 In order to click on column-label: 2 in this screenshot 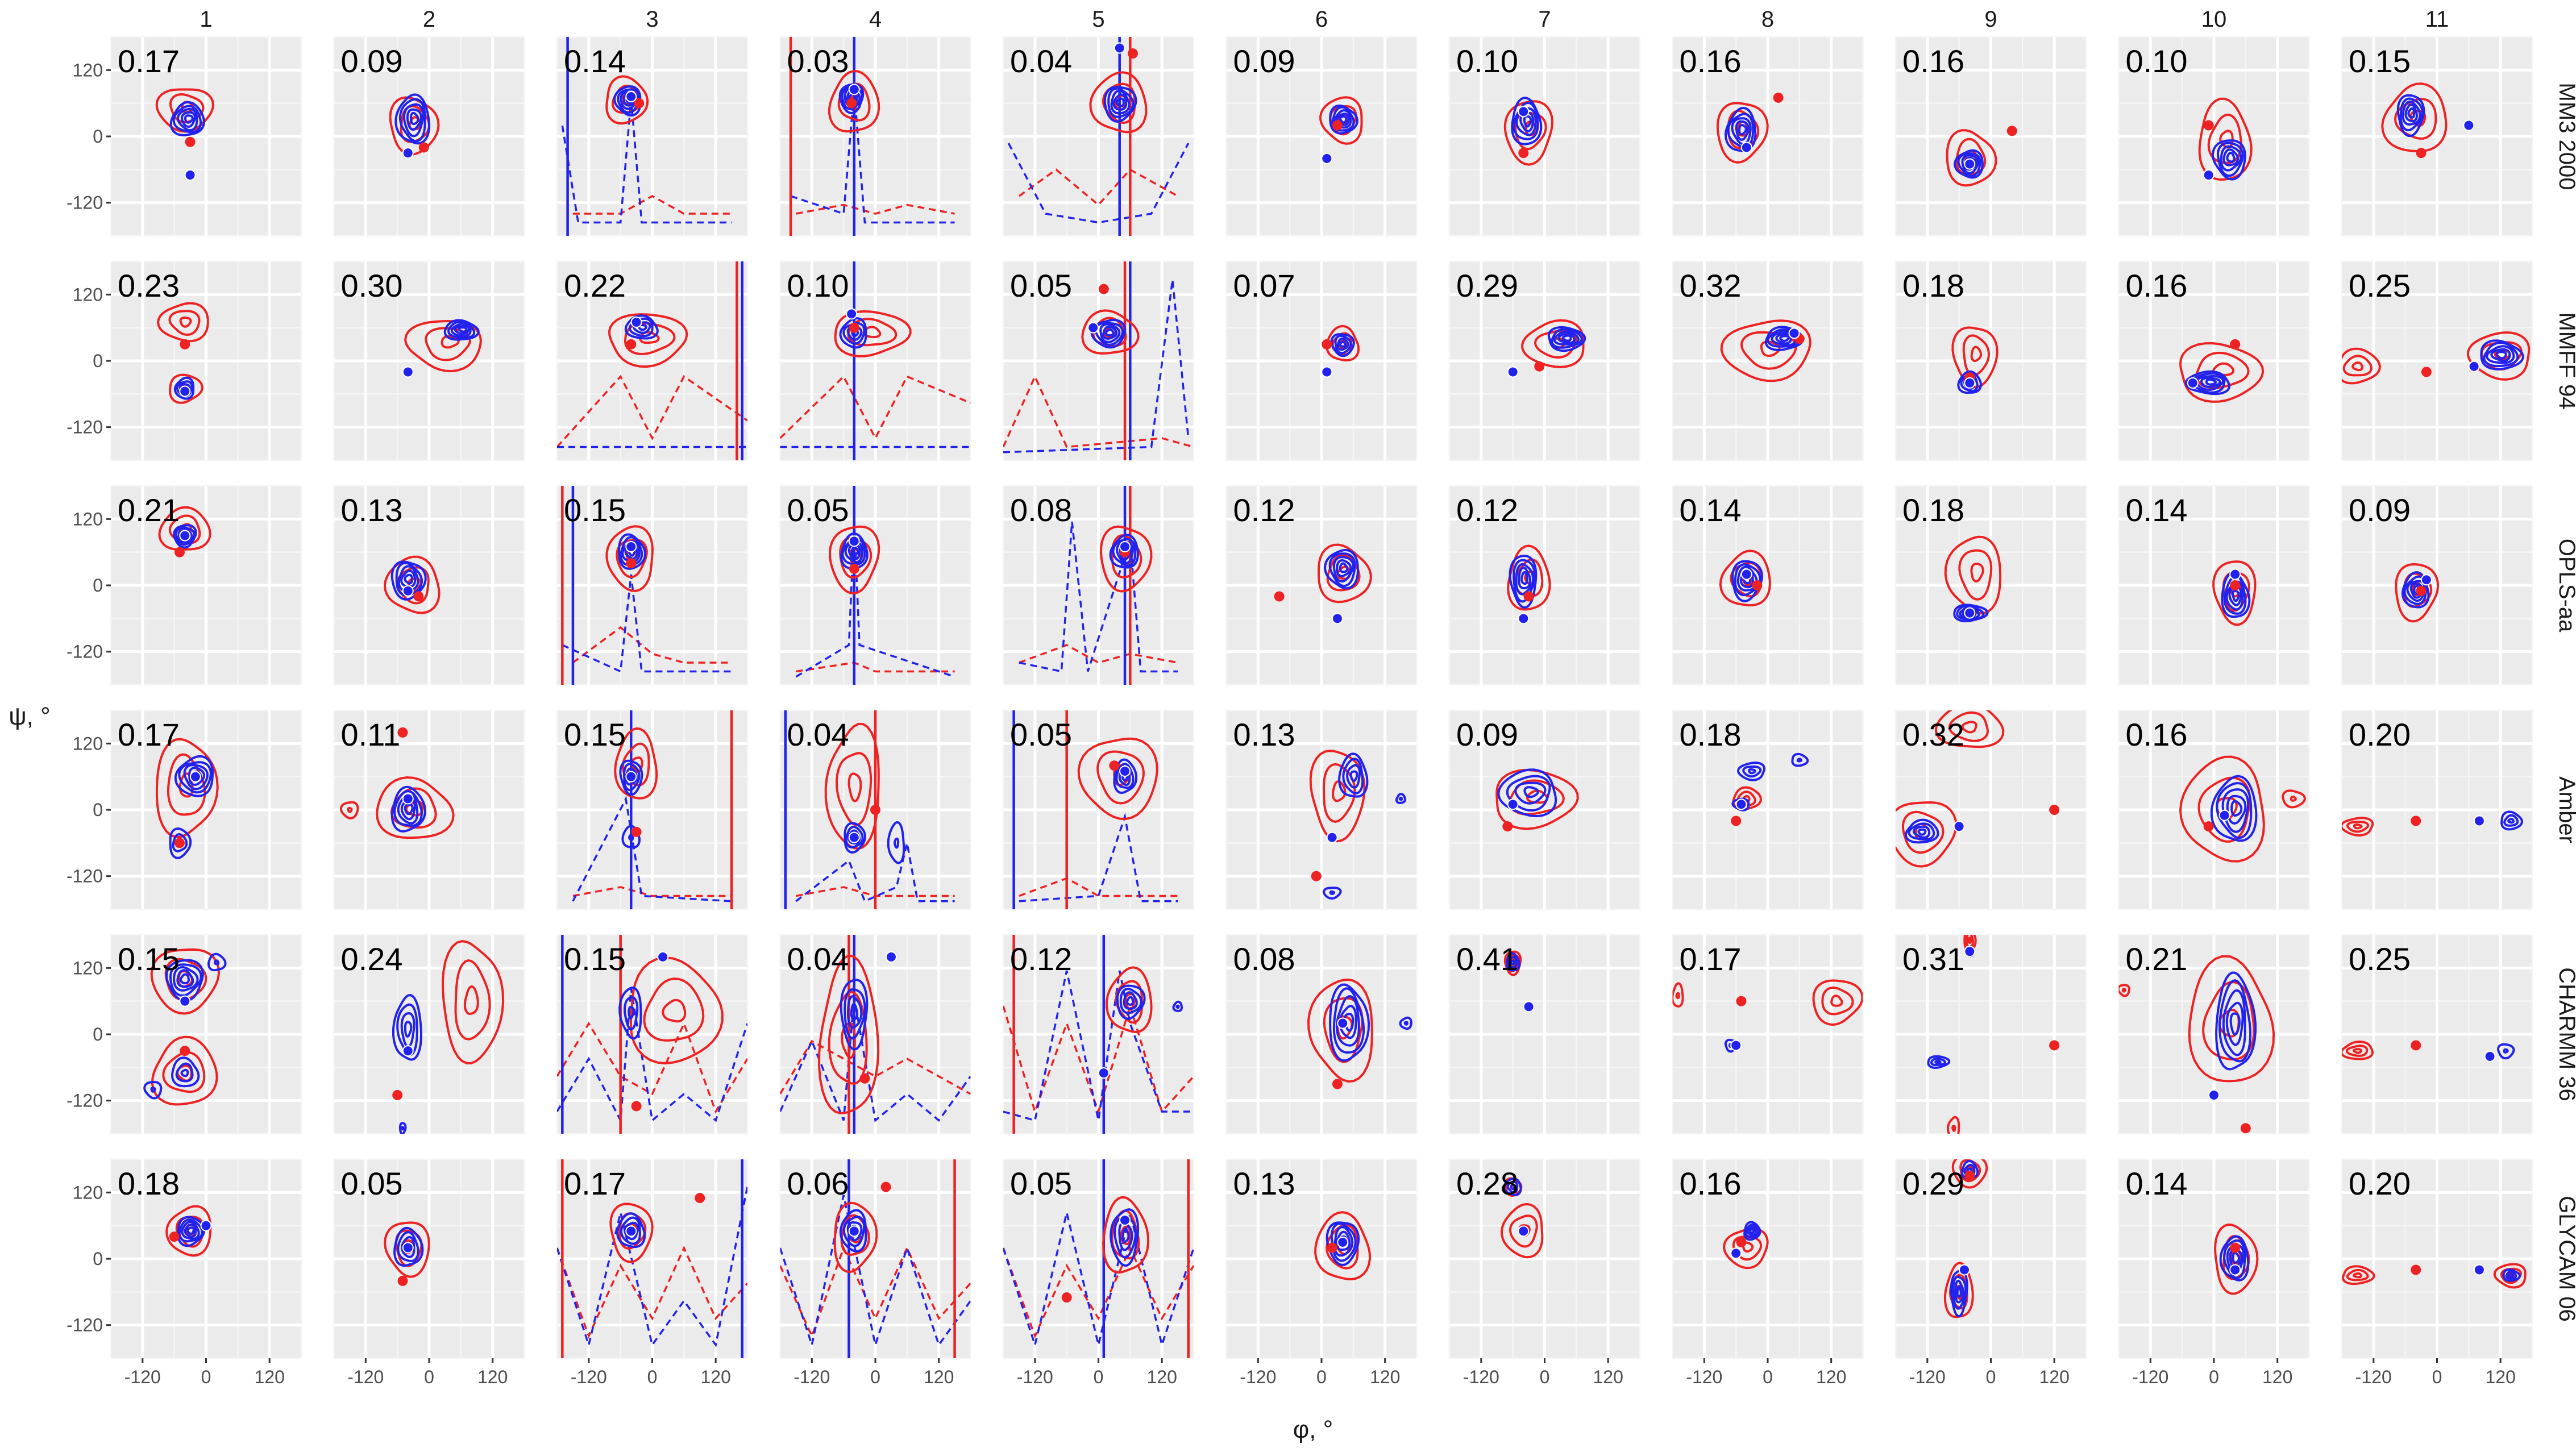, I will do `click(429, 19)`.